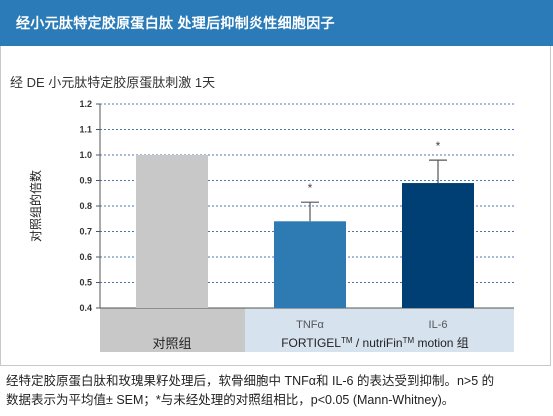  What do you see at coordinates (175, 23) in the screenshot?
I see `page-title: 经小元肽特定胶原蛋白肽 处理后抑制炎性细胞因子` at bounding box center [175, 23].